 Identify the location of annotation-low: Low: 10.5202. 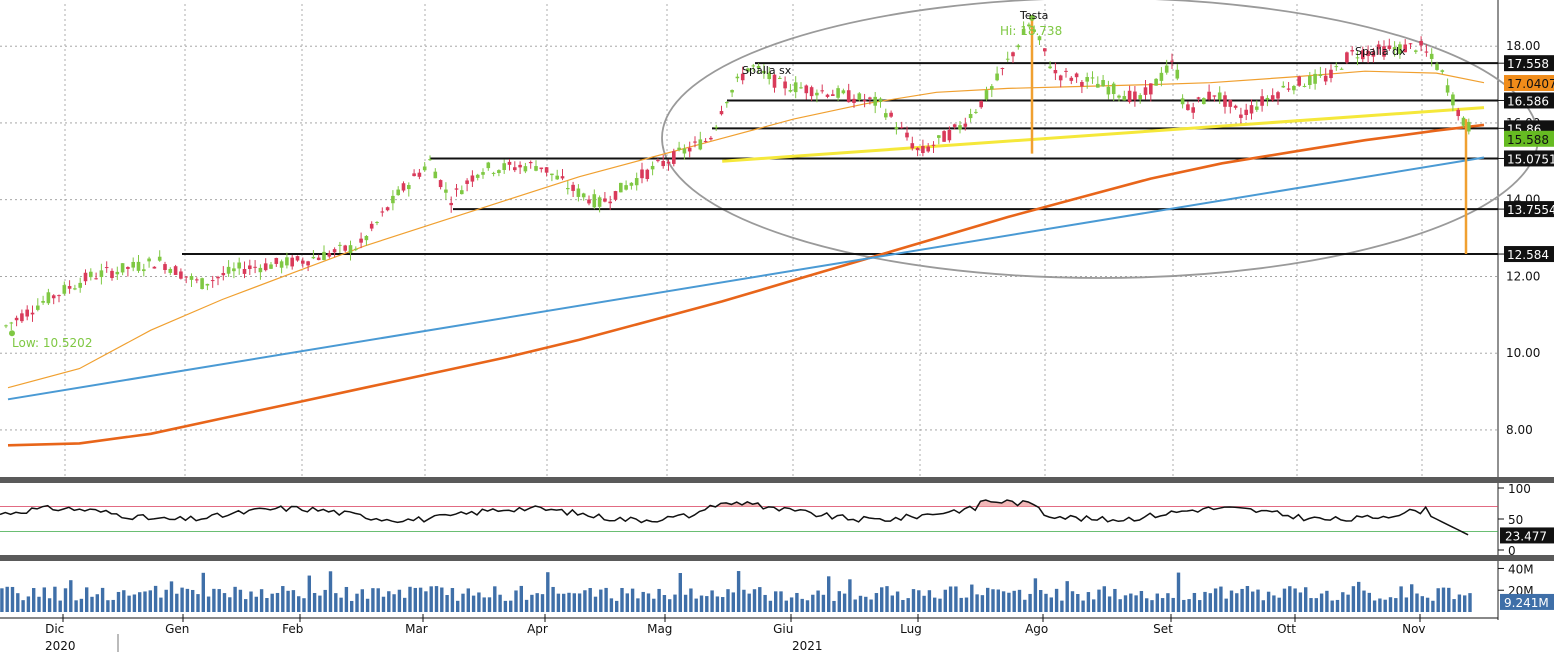
(52, 343).